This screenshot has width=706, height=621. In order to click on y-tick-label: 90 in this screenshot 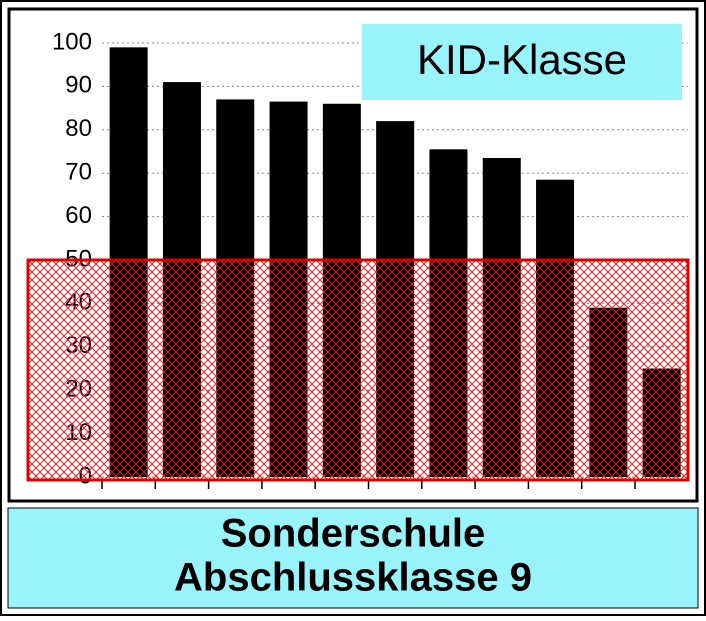, I will do `click(78, 85)`.